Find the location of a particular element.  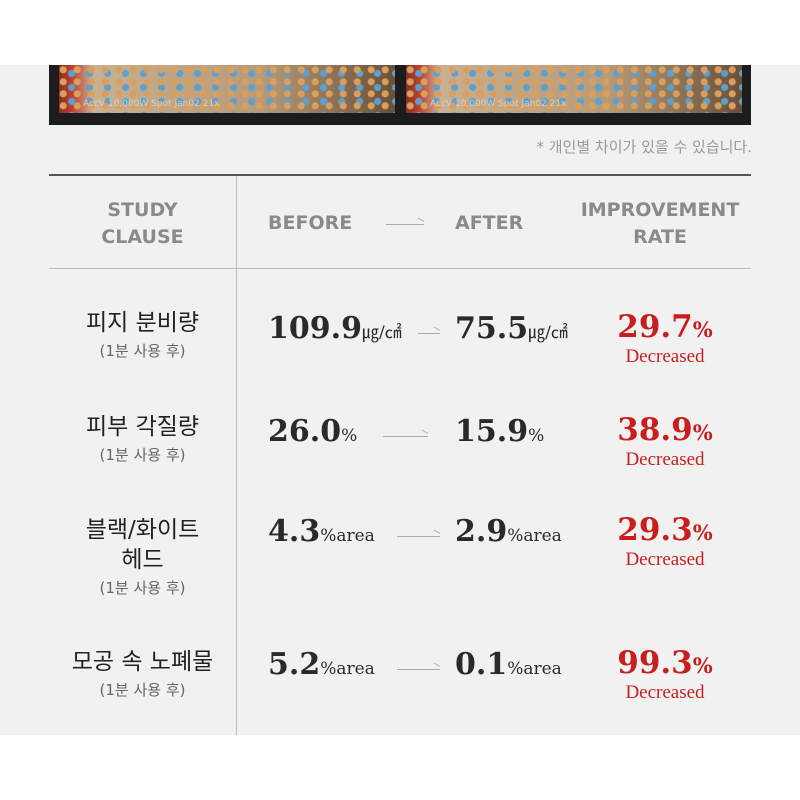

after-value: 0.1%area is located at coordinates (508, 664).